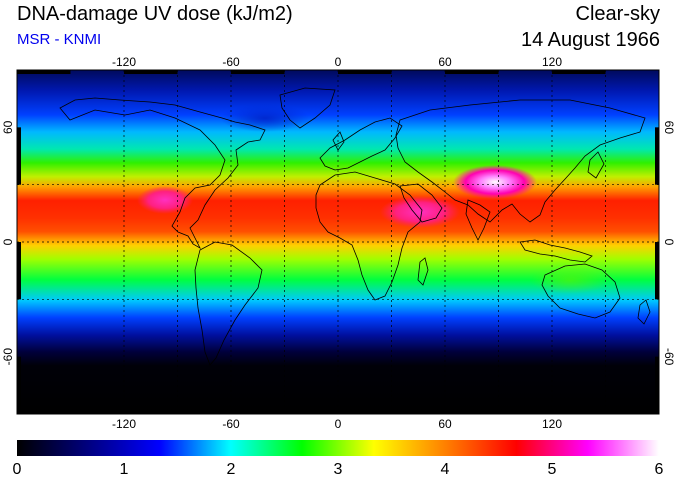  I want to click on coast-south-america, so click(228, 303).